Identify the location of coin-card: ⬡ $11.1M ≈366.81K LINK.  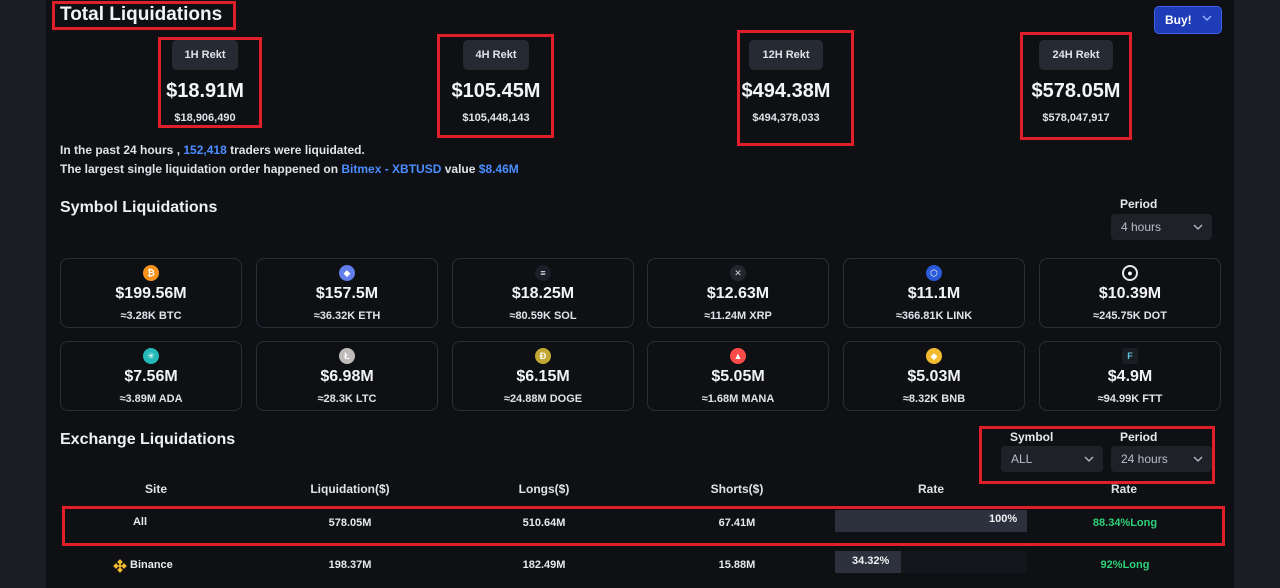
(934, 293).